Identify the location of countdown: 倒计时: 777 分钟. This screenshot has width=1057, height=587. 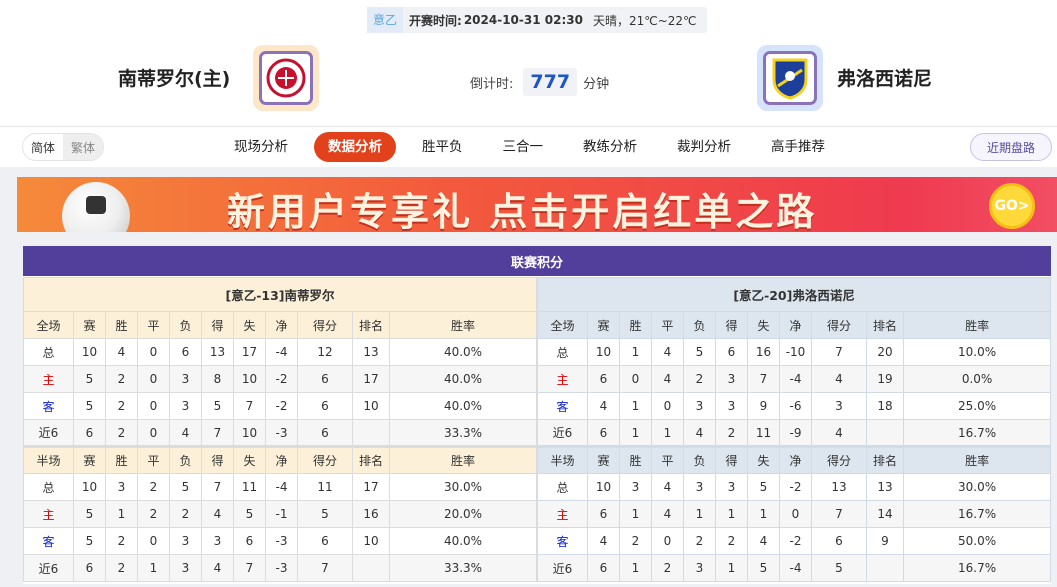
(539, 82).